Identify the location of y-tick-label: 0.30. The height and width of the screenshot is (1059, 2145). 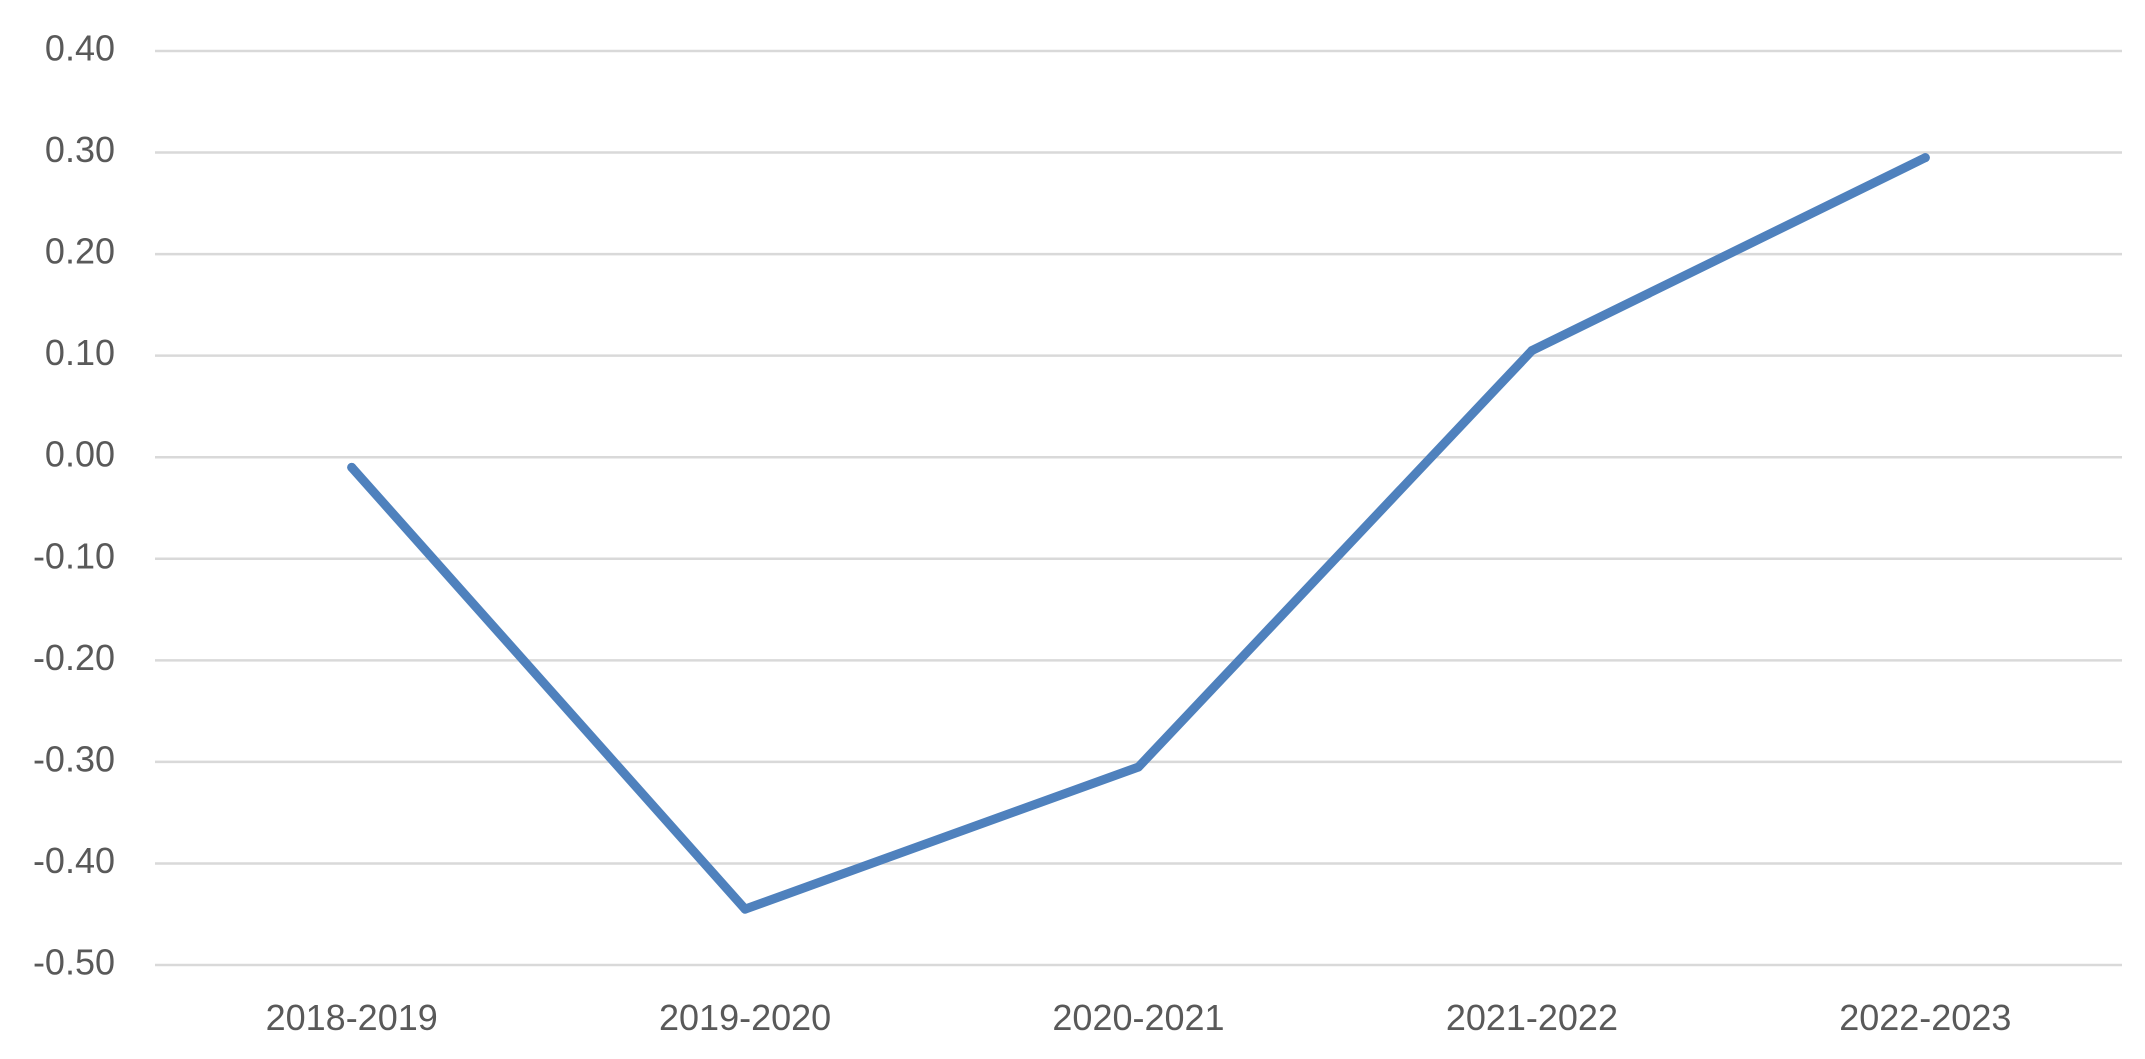
(80, 149).